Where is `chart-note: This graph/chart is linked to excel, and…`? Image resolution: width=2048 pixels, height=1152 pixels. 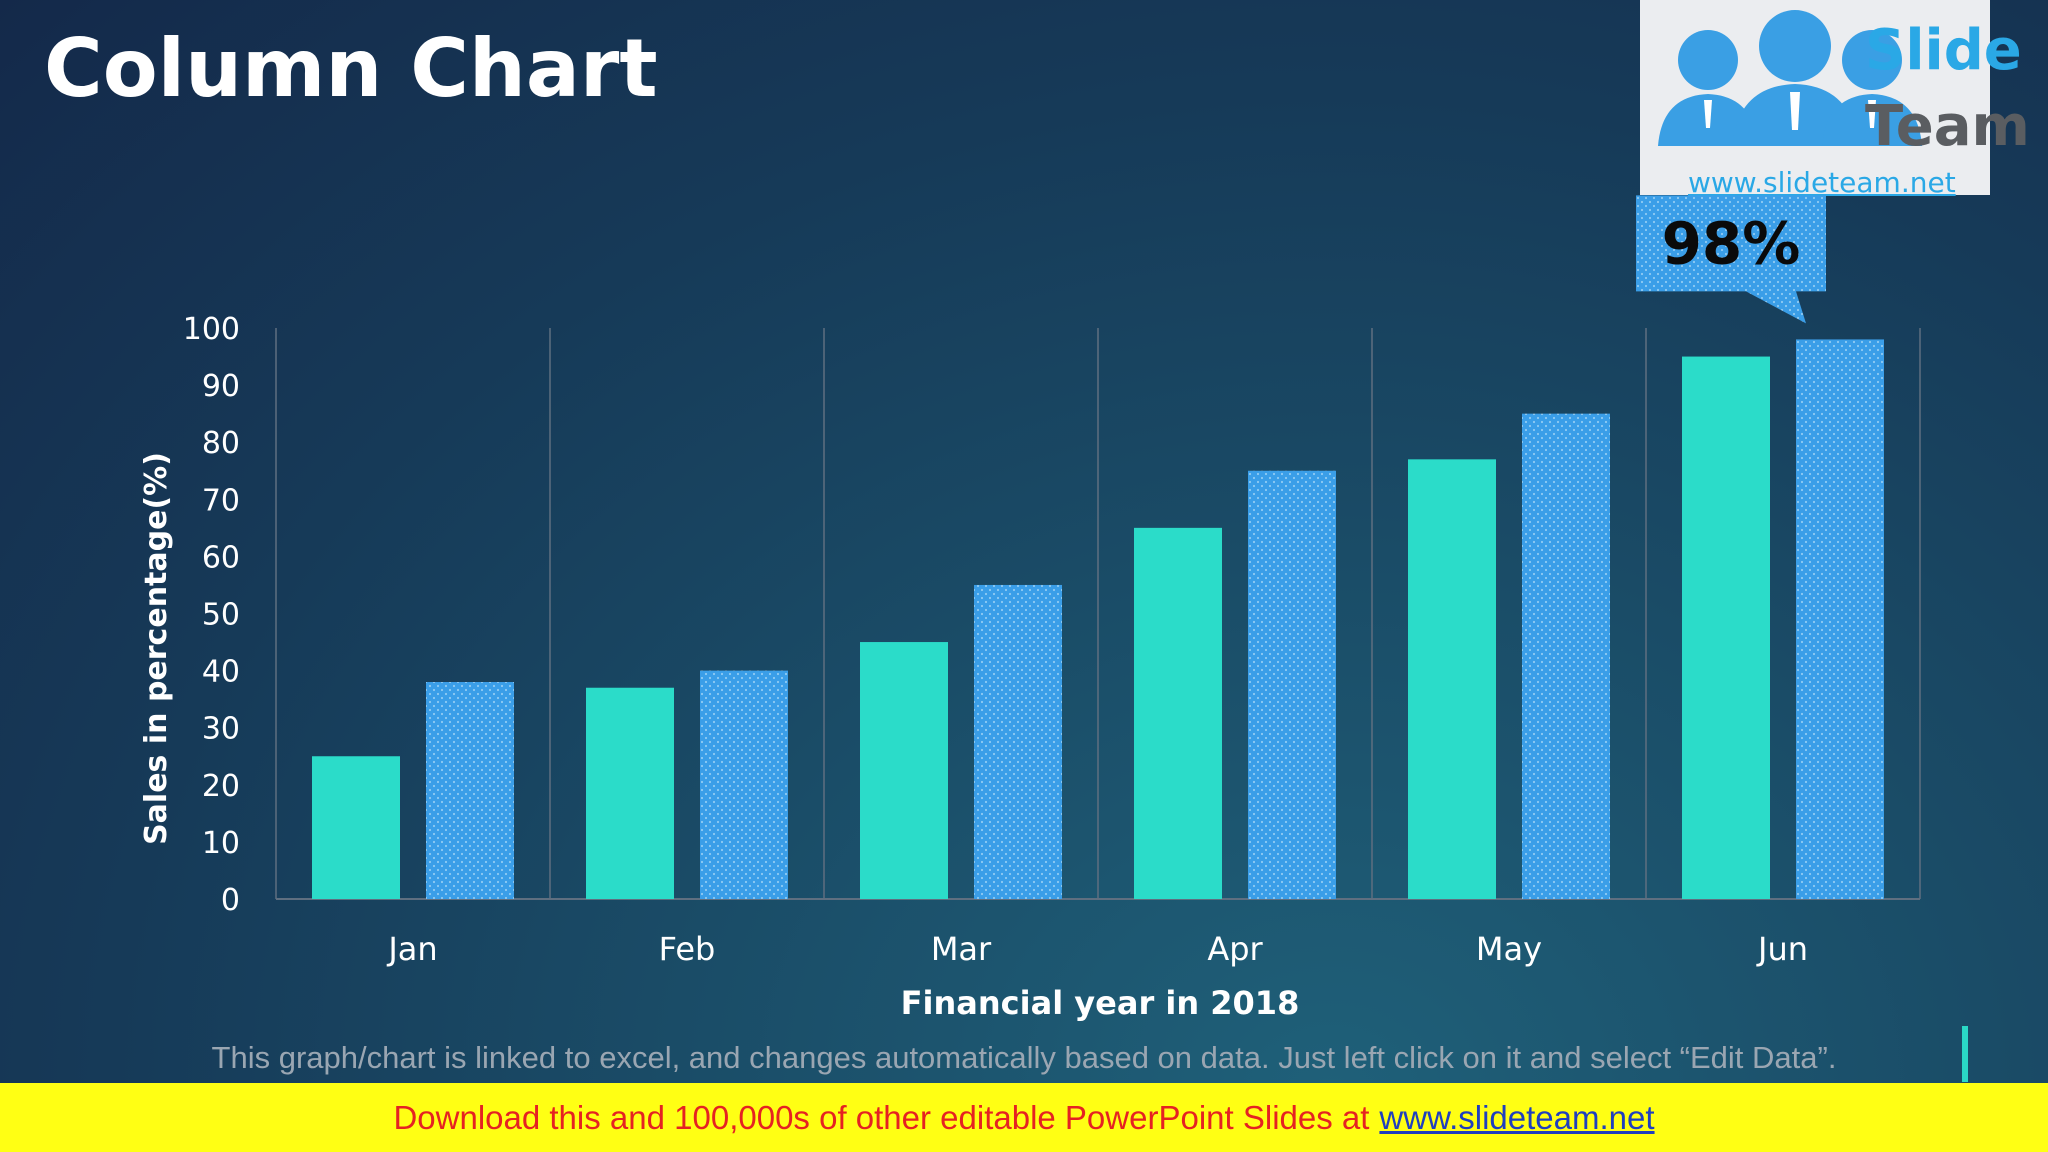 chart-note: This graph/chart is linked to excel, and… is located at coordinates (1024, 1057).